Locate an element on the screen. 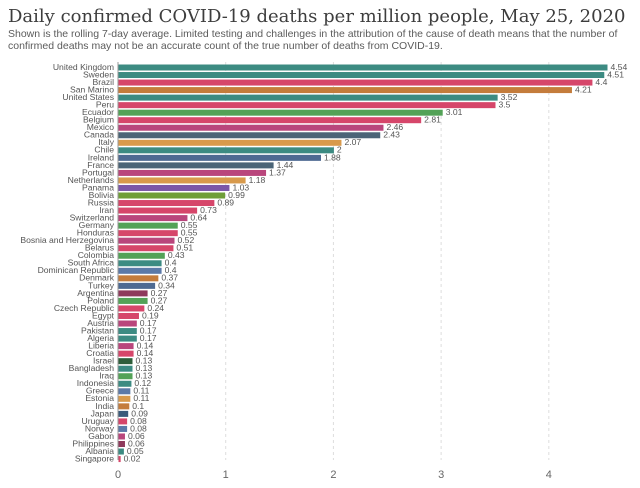 The image size is (640, 488). category-label: United States is located at coordinates (88, 97).